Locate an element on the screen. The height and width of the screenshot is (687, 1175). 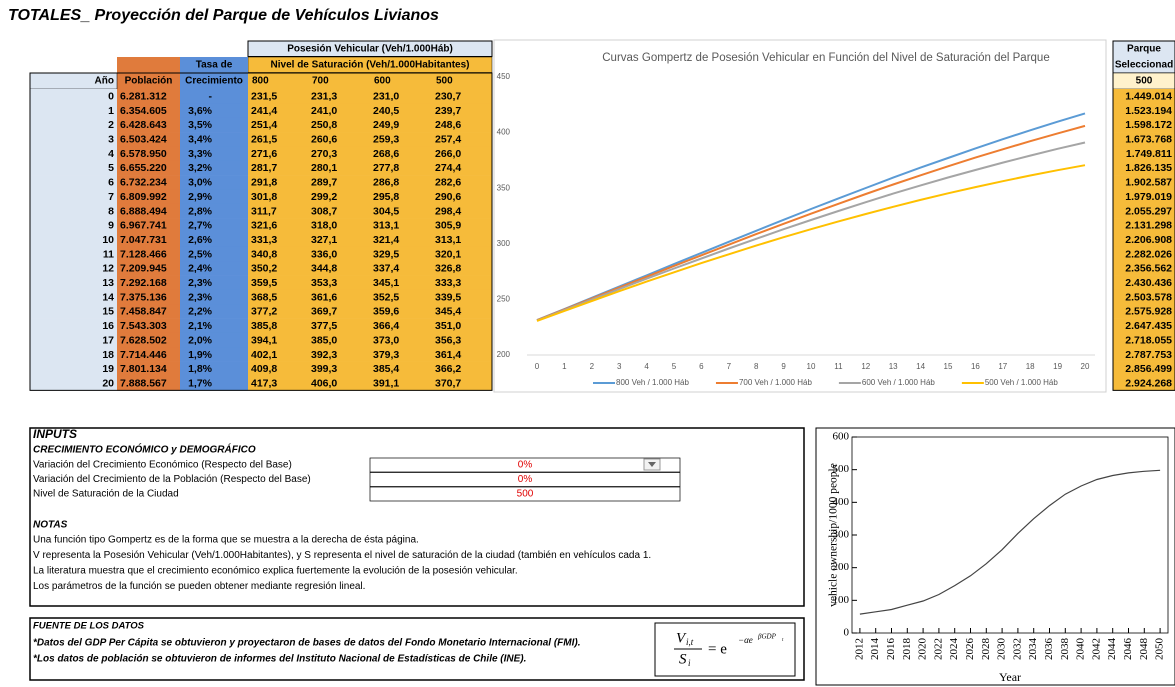
table-cell: 239,7 is located at coordinates (448, 111).